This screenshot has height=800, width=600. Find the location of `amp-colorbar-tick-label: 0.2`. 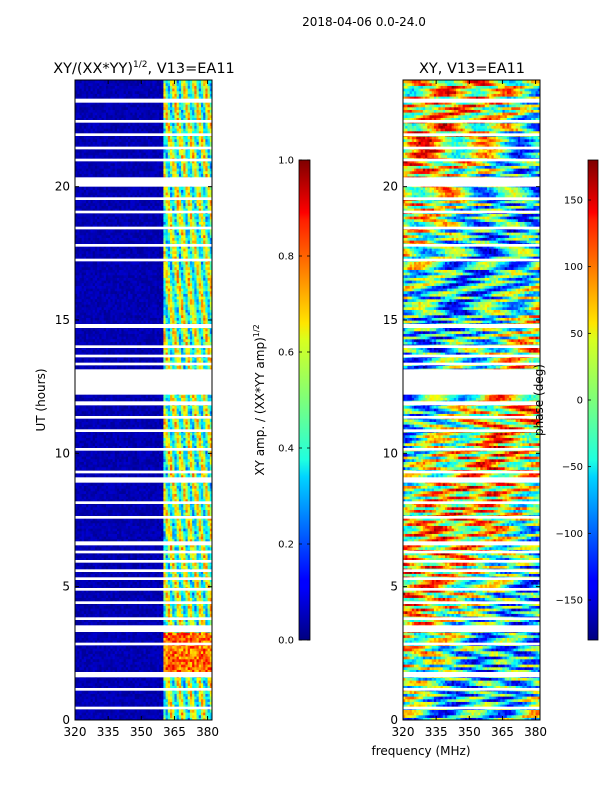

amp-colorbar-tick-label: 0.2 is located at coordinates (286, 545).